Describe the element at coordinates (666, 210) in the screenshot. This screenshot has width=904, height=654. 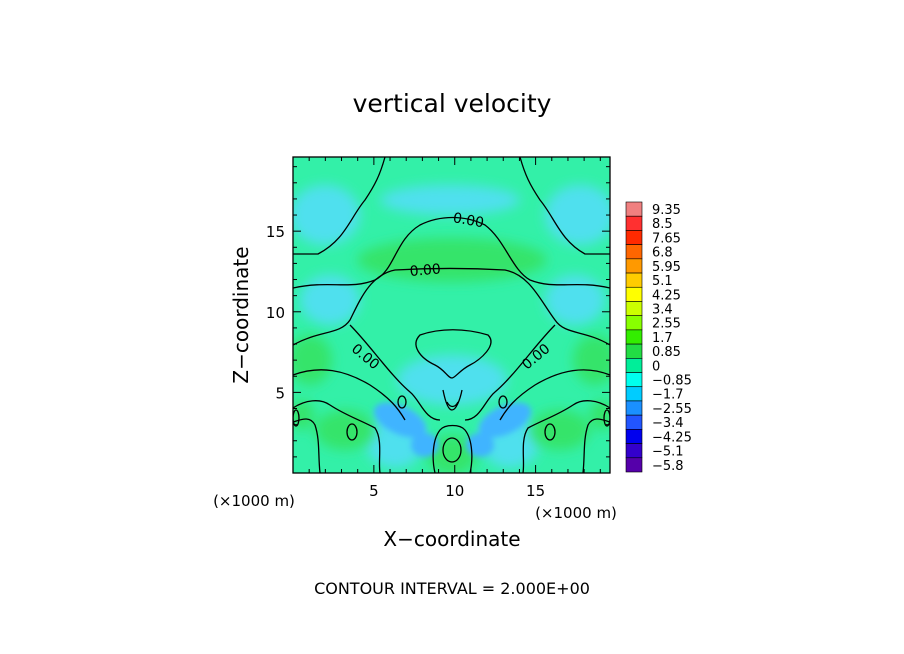
I see `colorbar-label: 9.35` at that location.